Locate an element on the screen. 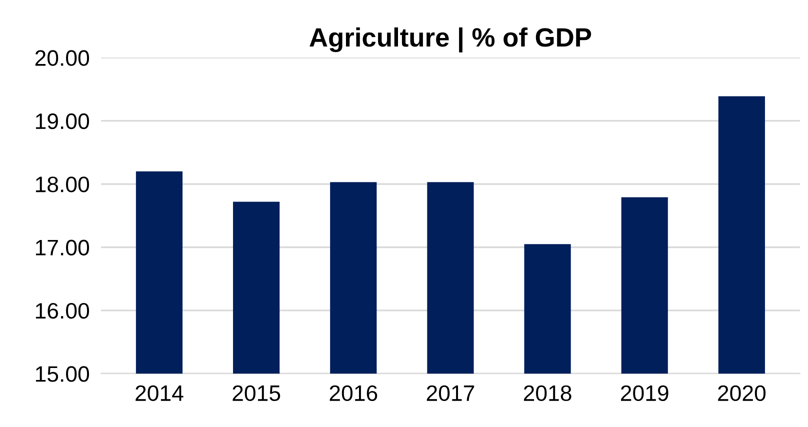  x-tick-label: 2017 is located at coordinates (450, 393).